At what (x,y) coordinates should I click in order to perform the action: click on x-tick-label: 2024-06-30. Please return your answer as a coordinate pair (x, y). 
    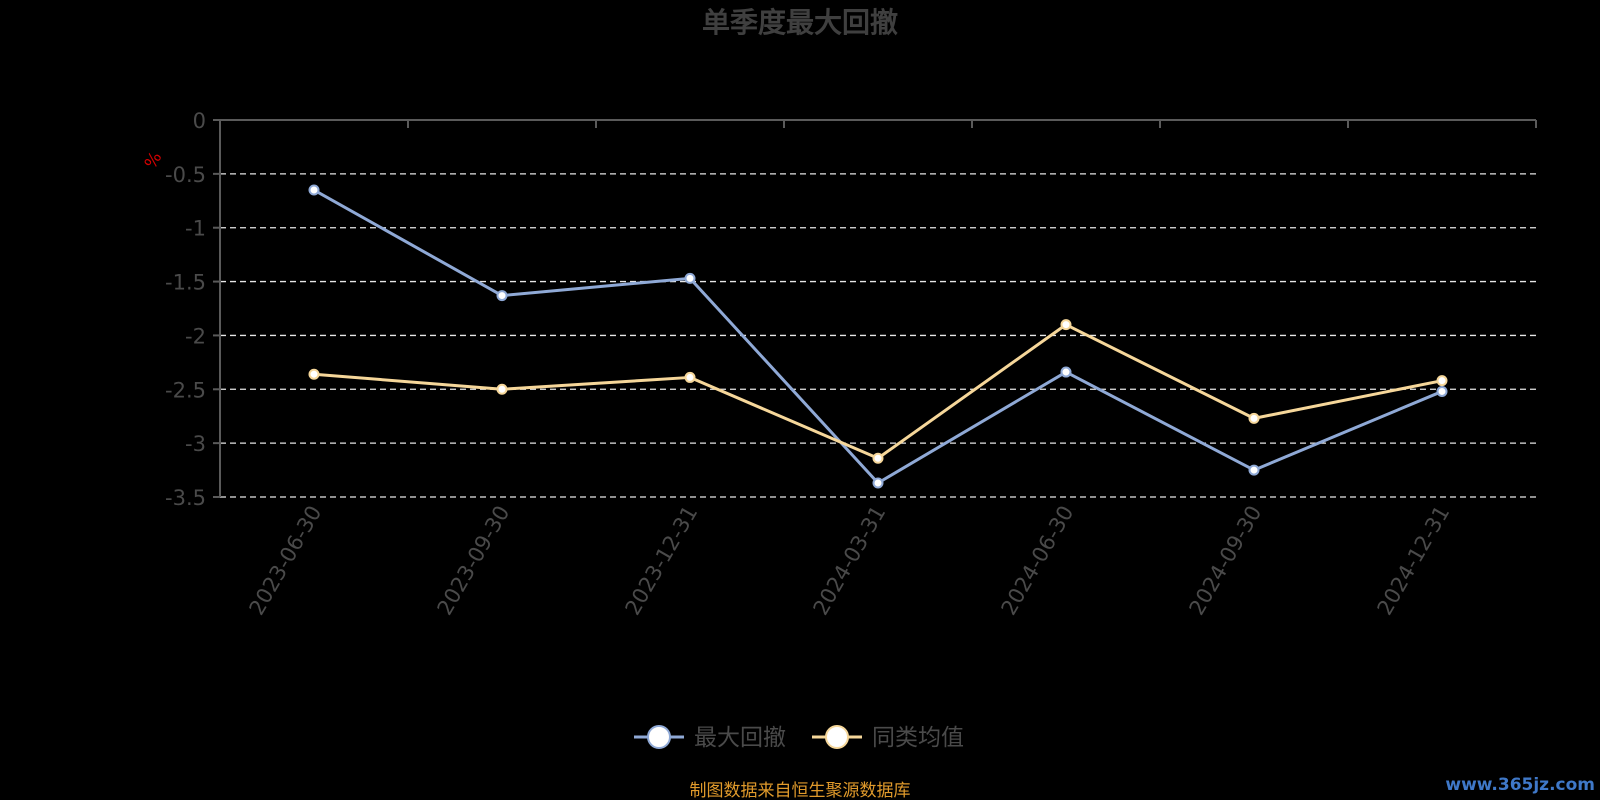
    Looking at the image, I should click on (1038, 561).